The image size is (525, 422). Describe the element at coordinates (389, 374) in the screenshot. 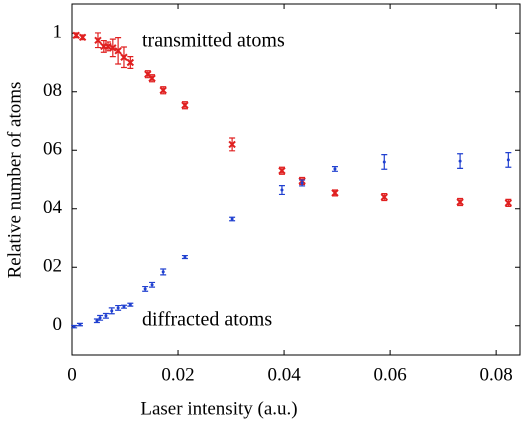

I see `x-tick-label: 0.06` at that location.